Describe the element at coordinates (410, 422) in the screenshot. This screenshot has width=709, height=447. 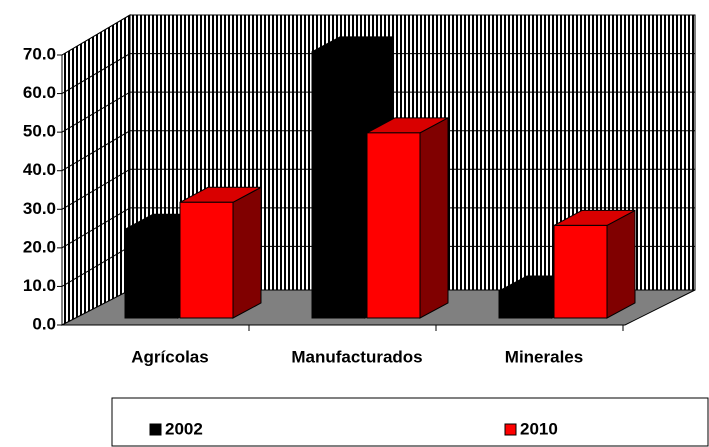
I see `legend-box` at that location.